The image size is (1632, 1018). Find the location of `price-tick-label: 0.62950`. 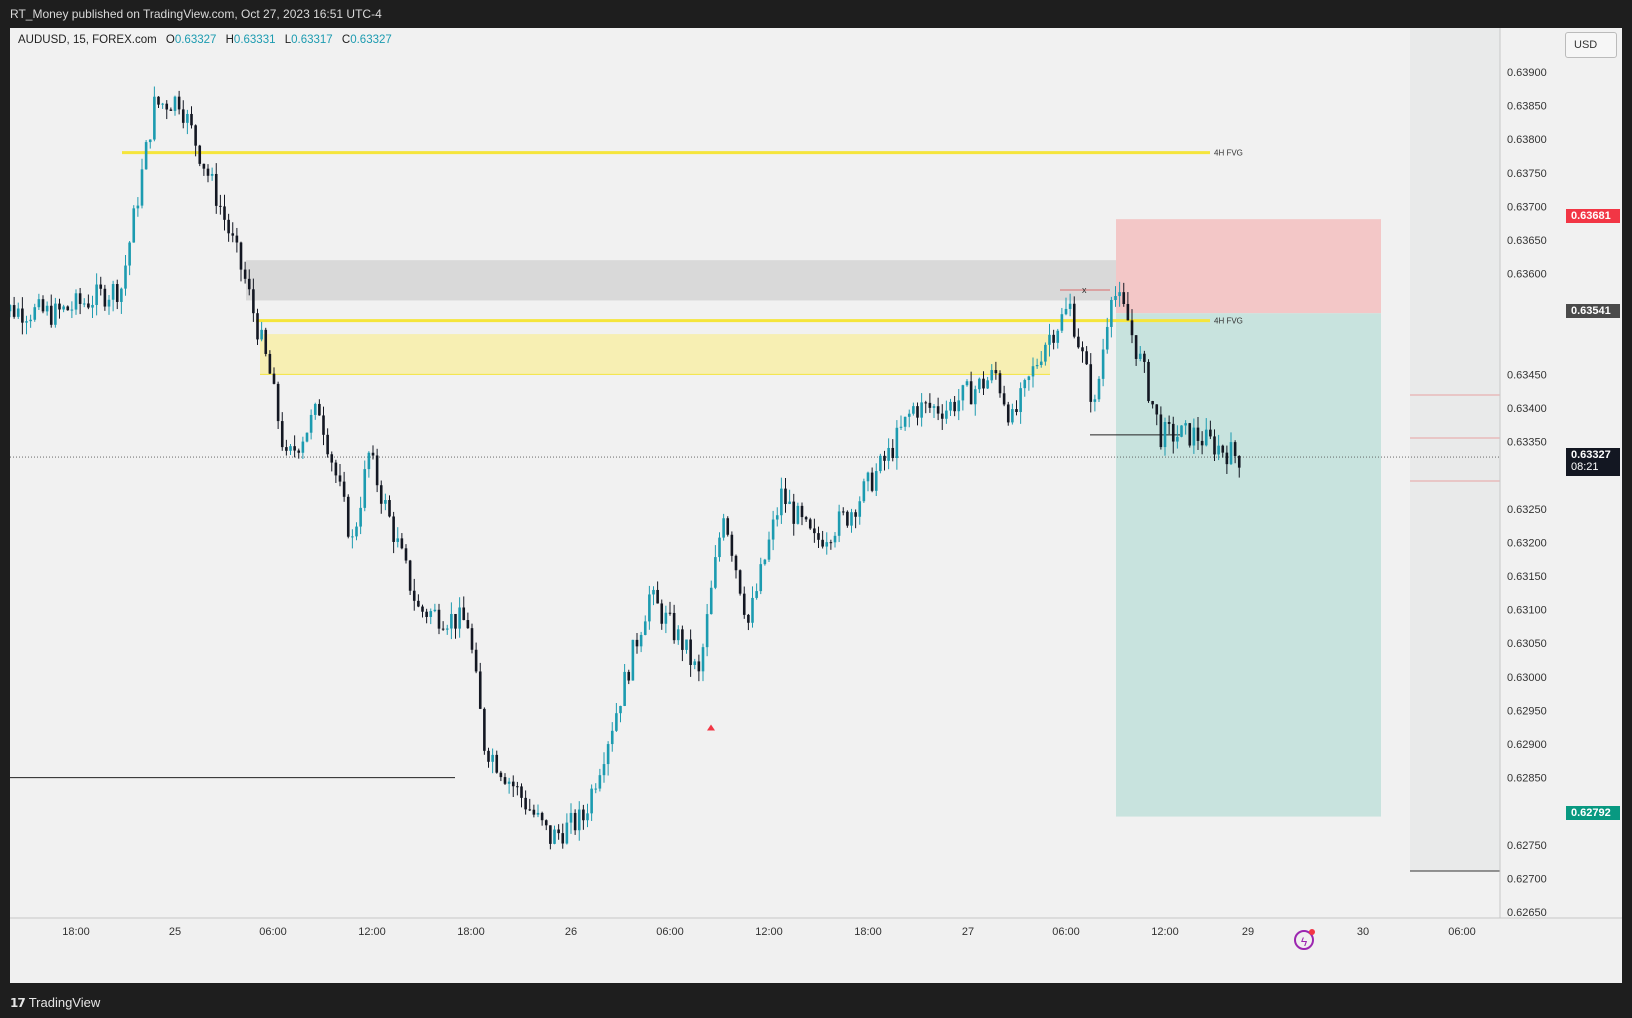

price-tick-label: 0.62950 is located at coordinates (1527, 711).